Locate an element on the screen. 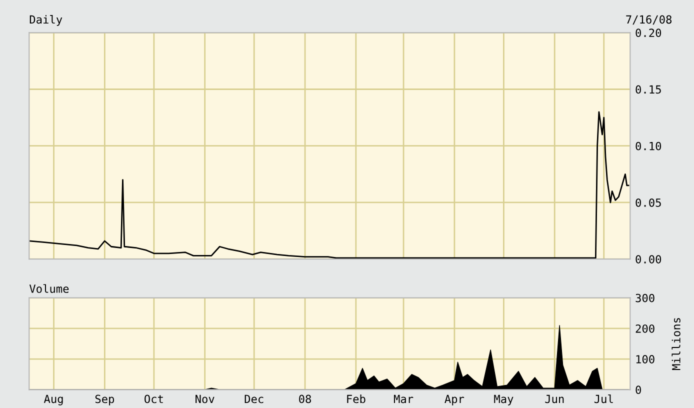 The height and width of the screenshot is (408, 694). x-tick-label: Apr is located at coordinates (454, 400).